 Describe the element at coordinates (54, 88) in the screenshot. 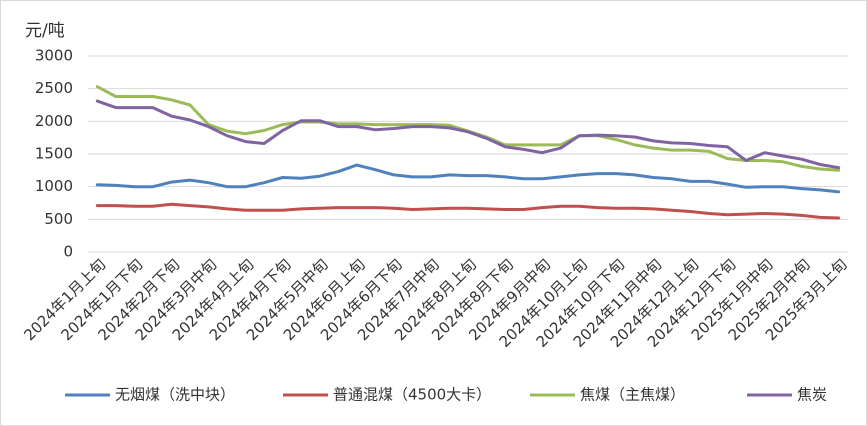

I see `y-tick-label: 2500` at that location.